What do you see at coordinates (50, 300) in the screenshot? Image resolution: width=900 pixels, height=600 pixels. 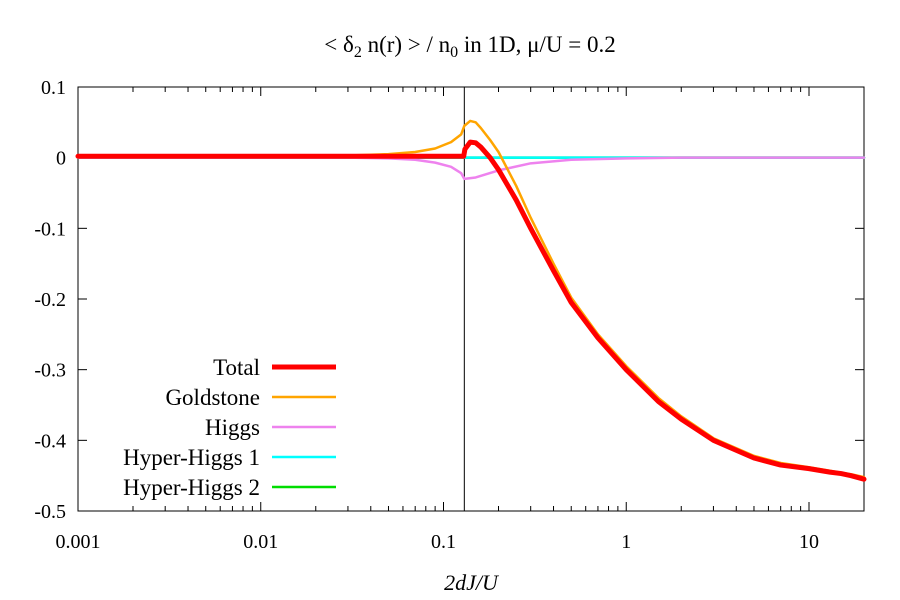 I see `y-tick-label: -0.2` at bounding box center [50, 300].